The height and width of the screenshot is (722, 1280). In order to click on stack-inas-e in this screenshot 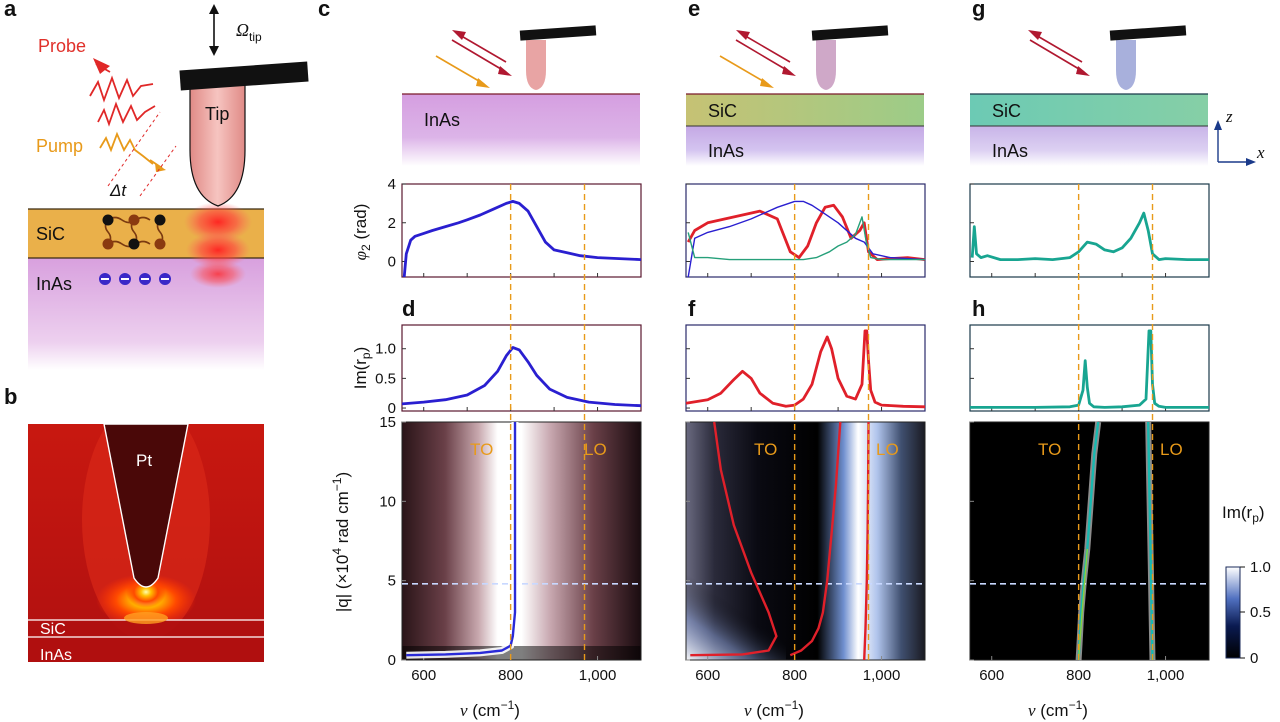, I will do `click(805, 146)`.